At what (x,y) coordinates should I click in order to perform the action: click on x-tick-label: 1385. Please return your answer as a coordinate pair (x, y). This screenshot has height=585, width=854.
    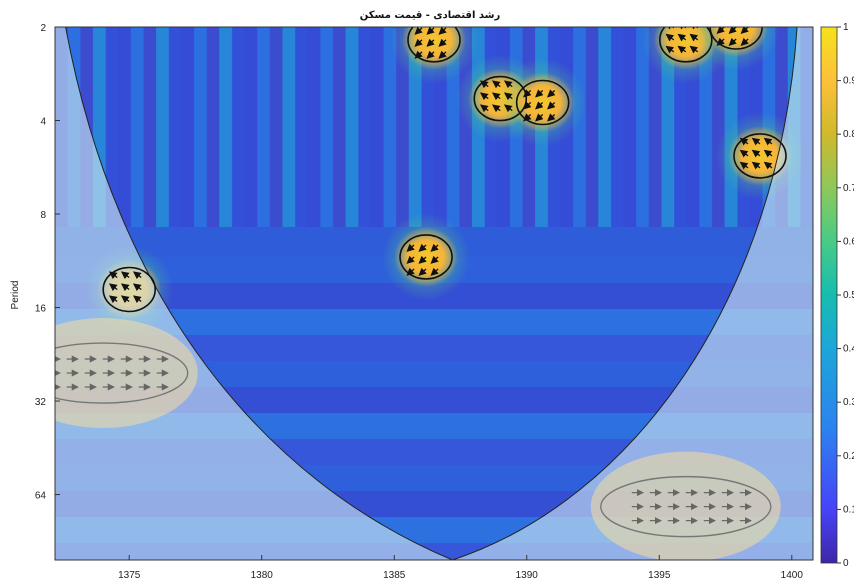
    Looking at the image, I should click on (394, 575).